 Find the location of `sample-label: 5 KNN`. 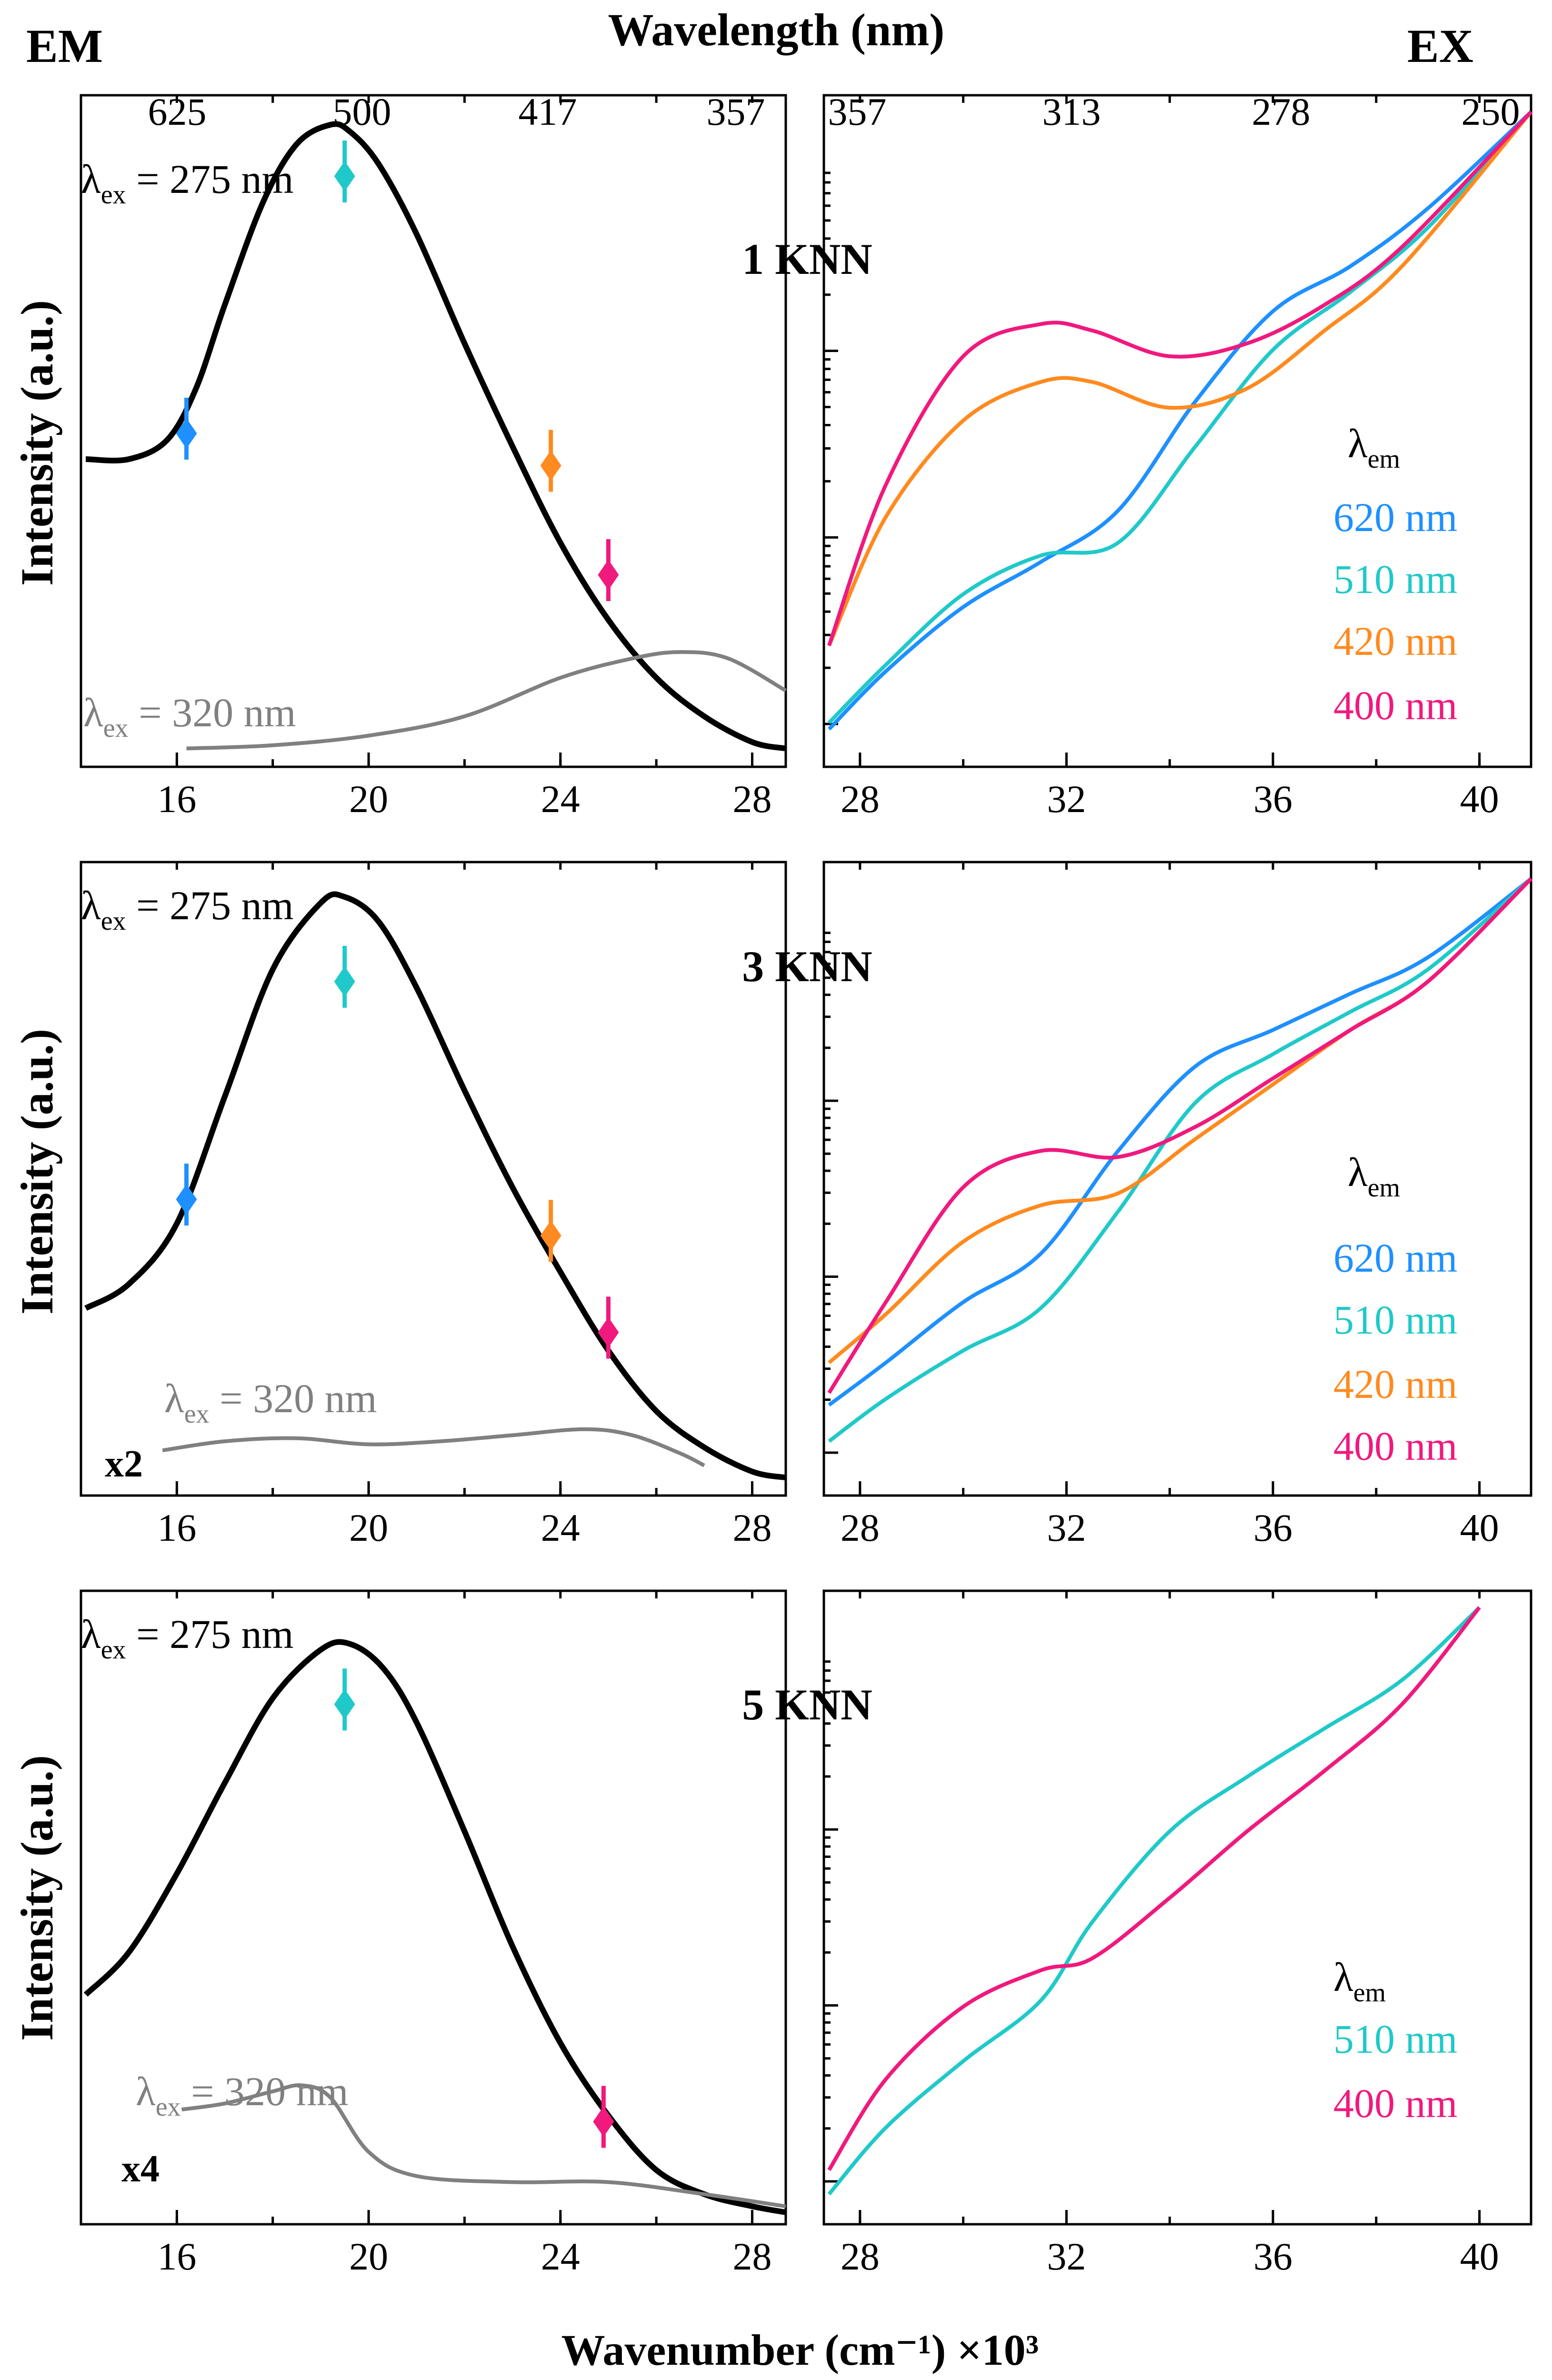

sample-label: 5 KNN is located at coordinates (807, 1704).